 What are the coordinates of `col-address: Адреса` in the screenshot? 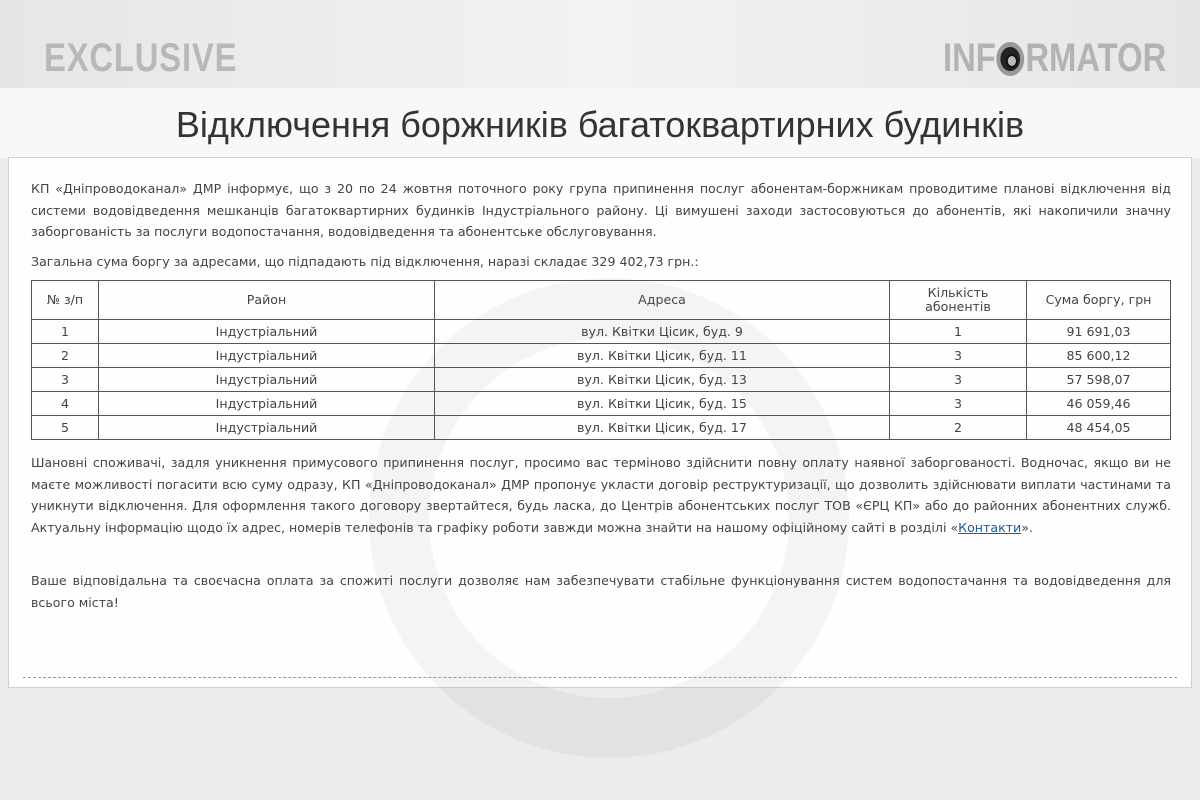 It's located at (662, 300).